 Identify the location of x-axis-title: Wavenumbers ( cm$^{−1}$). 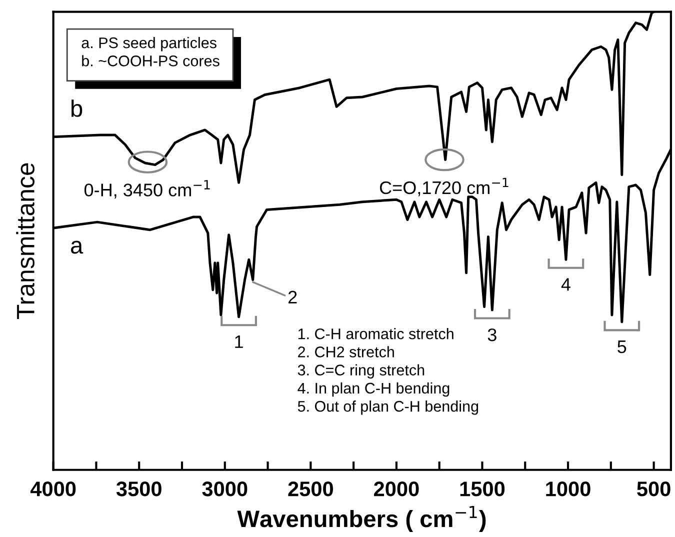
(361, 519).